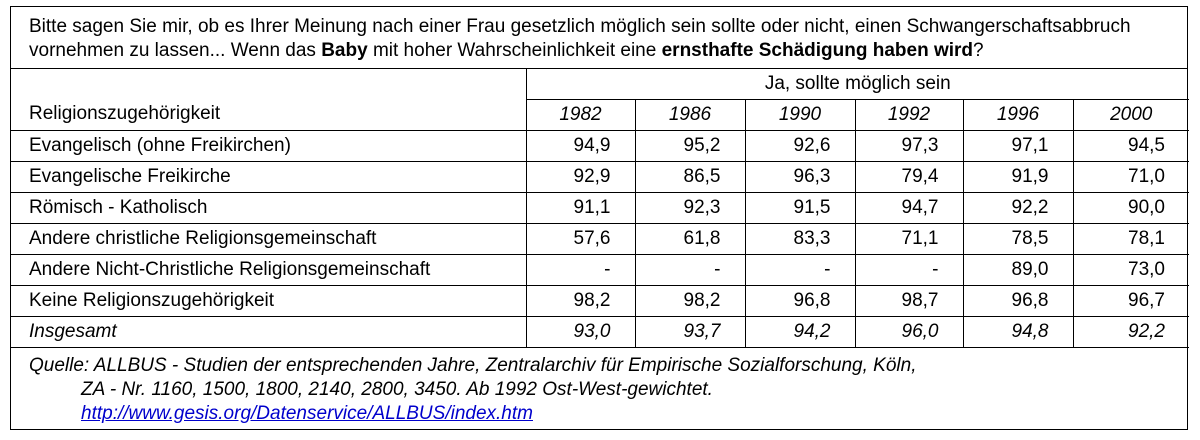  I want to click on question-text-part: ?, so click(978, 50).